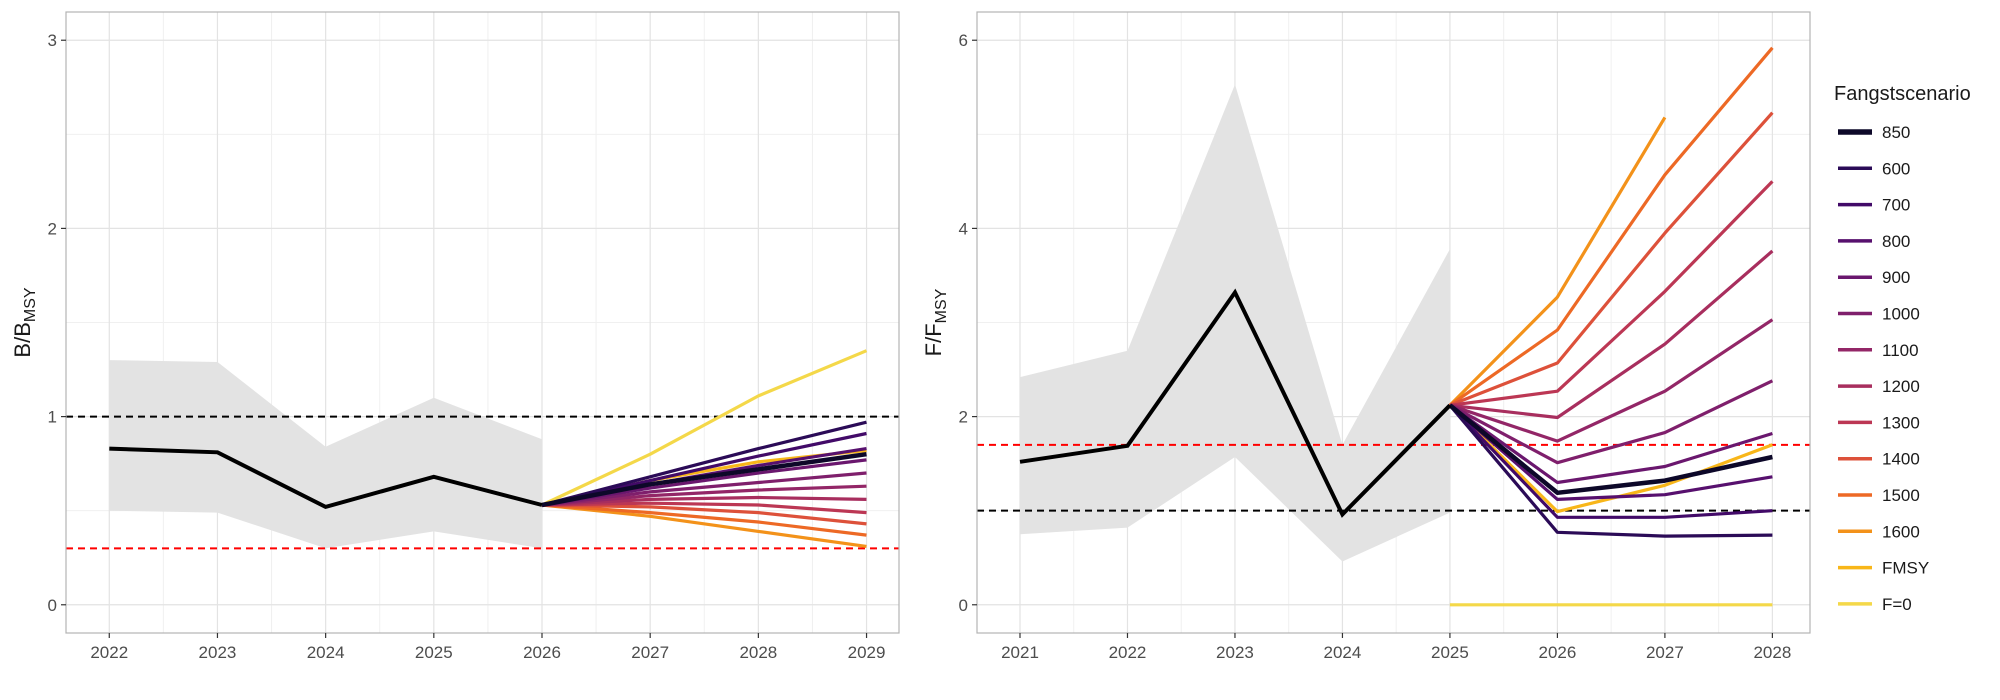 The image size is (2000, 700). I want to click on legend-label: 1000, so click(1901, 314).